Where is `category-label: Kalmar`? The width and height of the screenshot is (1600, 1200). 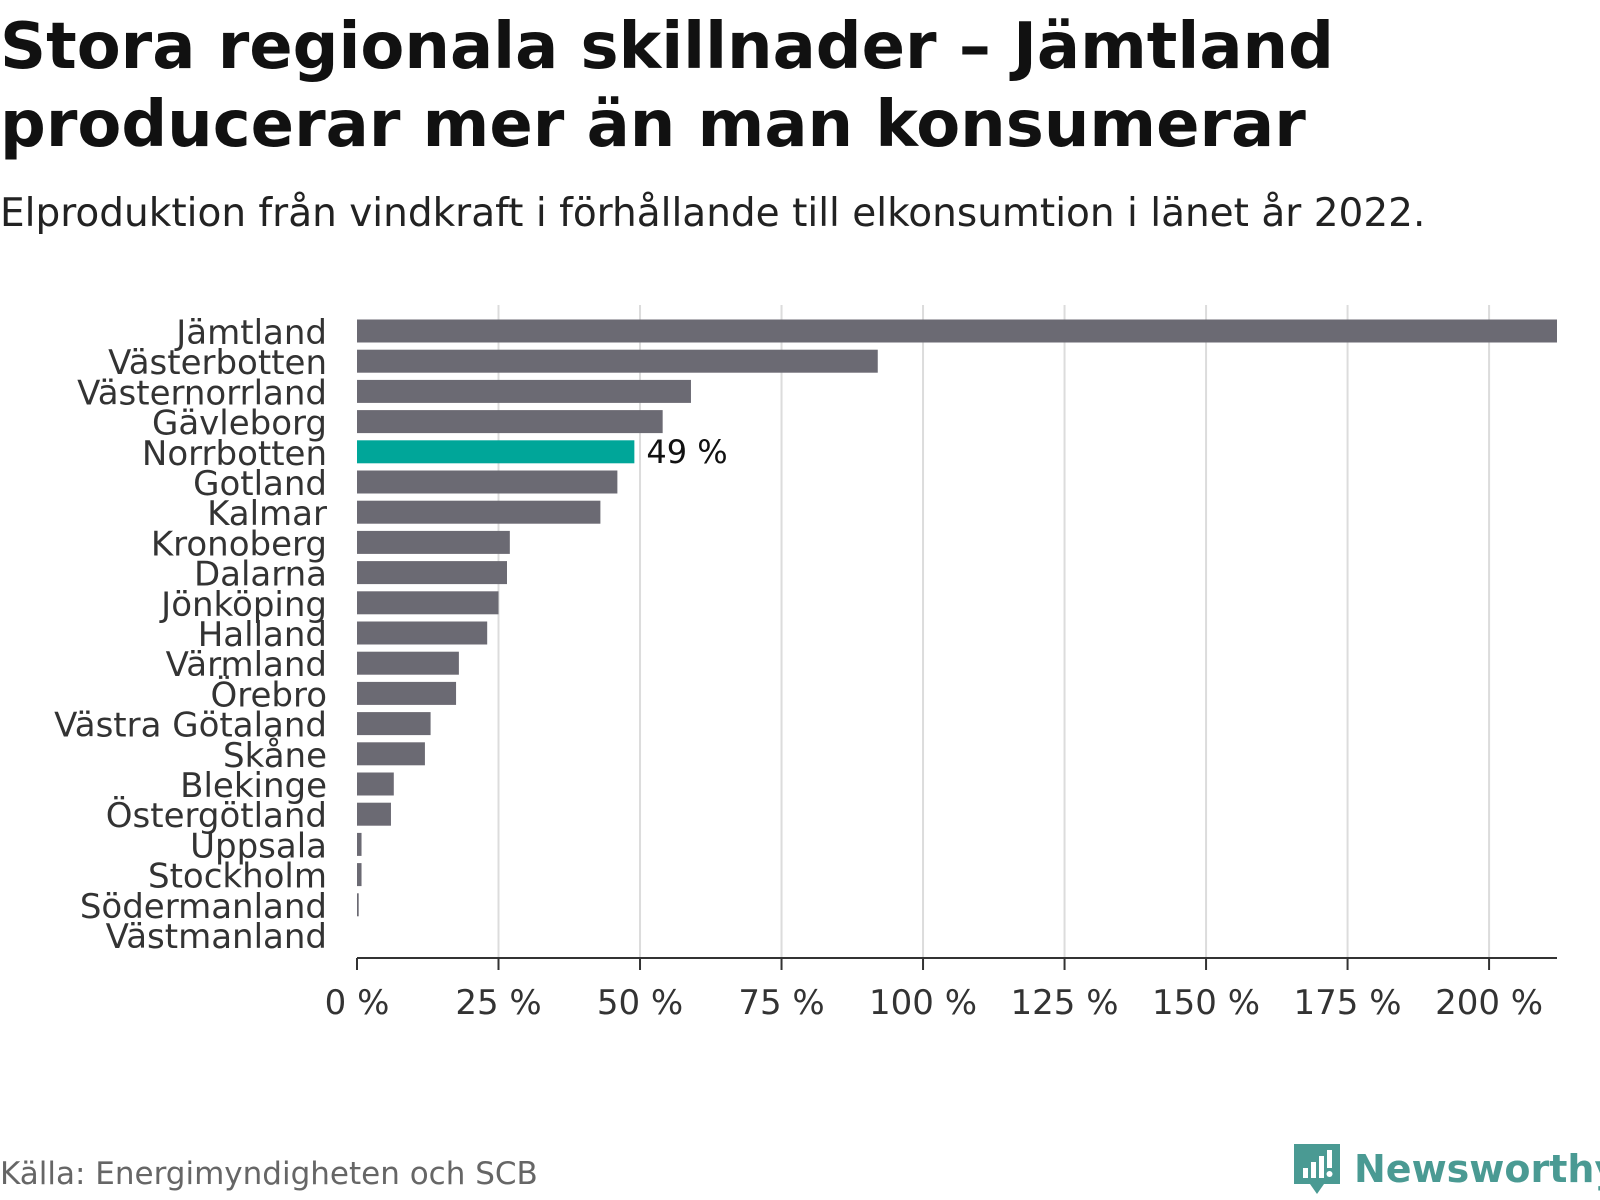
category-label: Kalmar is located at coordinates (267, 514).